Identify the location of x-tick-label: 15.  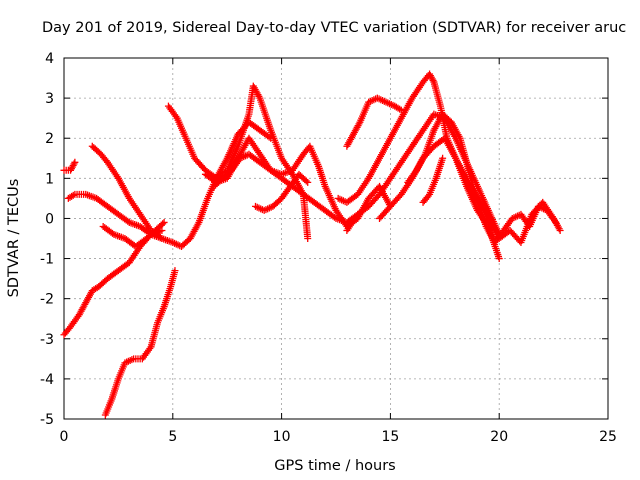
(390, 437).